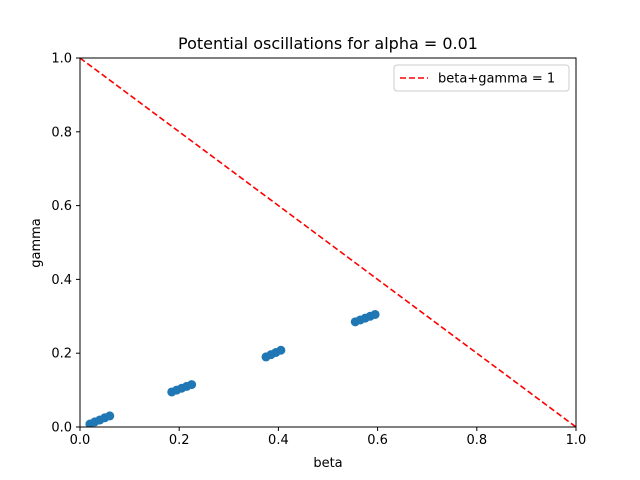 Image resolution: width=640 pixels, height=480 pixels. Describe the element at coordinates (328, 43) in the screenshot. I see `chart-title: Potential oscillations for alpha = 0.01` at that location.